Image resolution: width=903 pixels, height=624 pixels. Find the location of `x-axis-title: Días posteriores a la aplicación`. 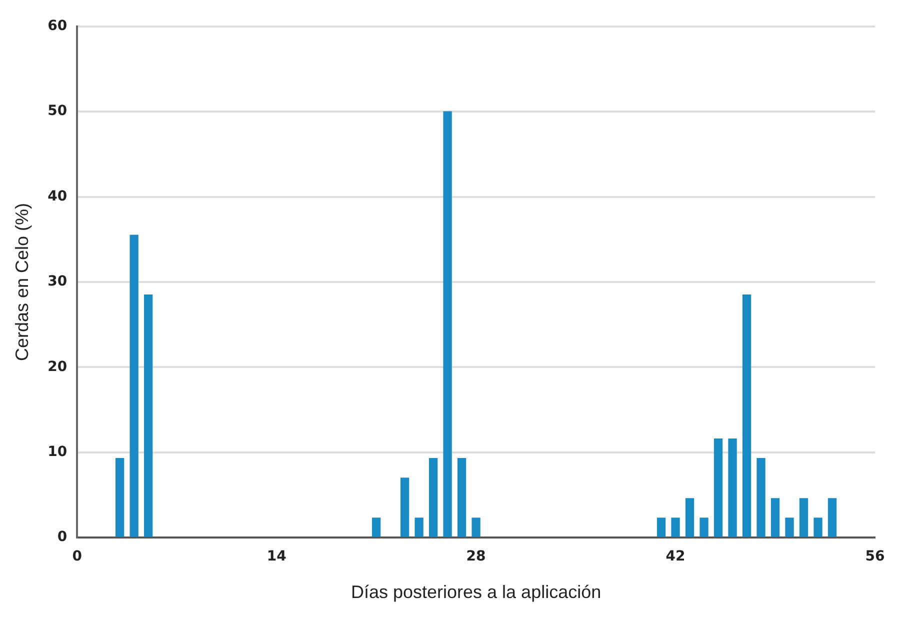

x-axis-title: Días posteriores a la aplicación is located at coordinates (476, 592).